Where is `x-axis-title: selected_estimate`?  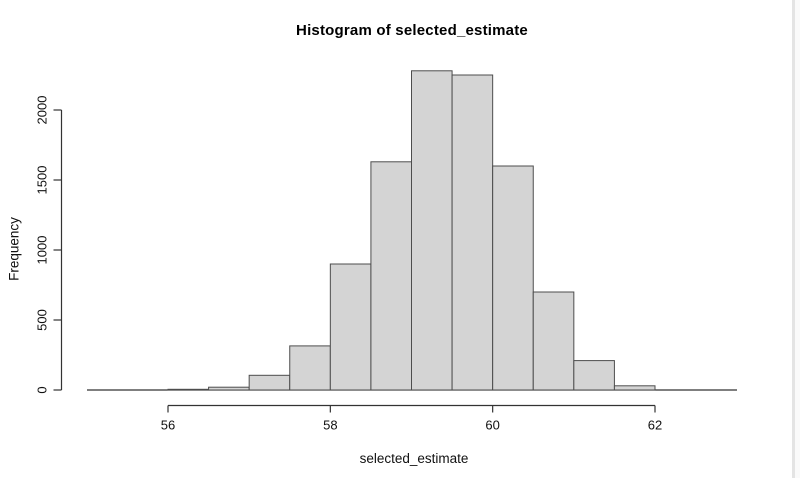 x-axis-title: selected_estimate is located at coordinates (414, 458).